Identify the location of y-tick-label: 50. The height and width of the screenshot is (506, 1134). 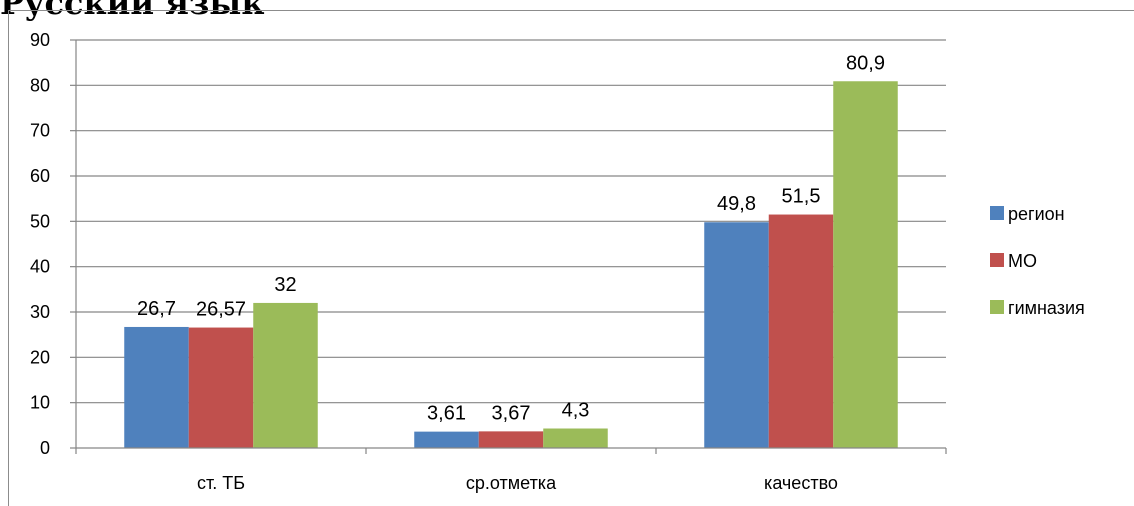
(40, 221).